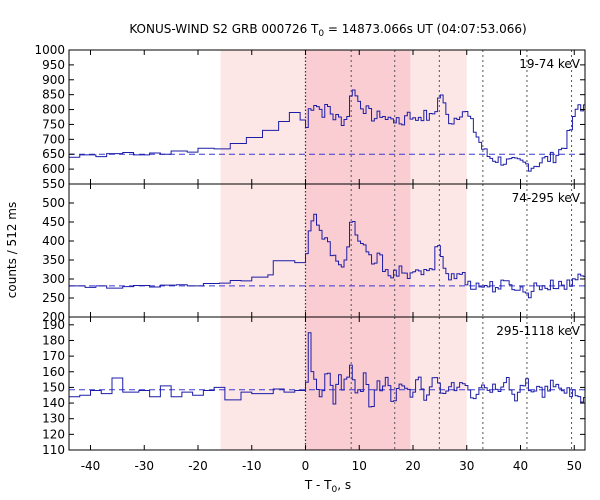 This screenshot has width=600, height=500. Describe the element at coordinates (53, 279) in the screenshot. I see `y-tick-label: 300` at that location.